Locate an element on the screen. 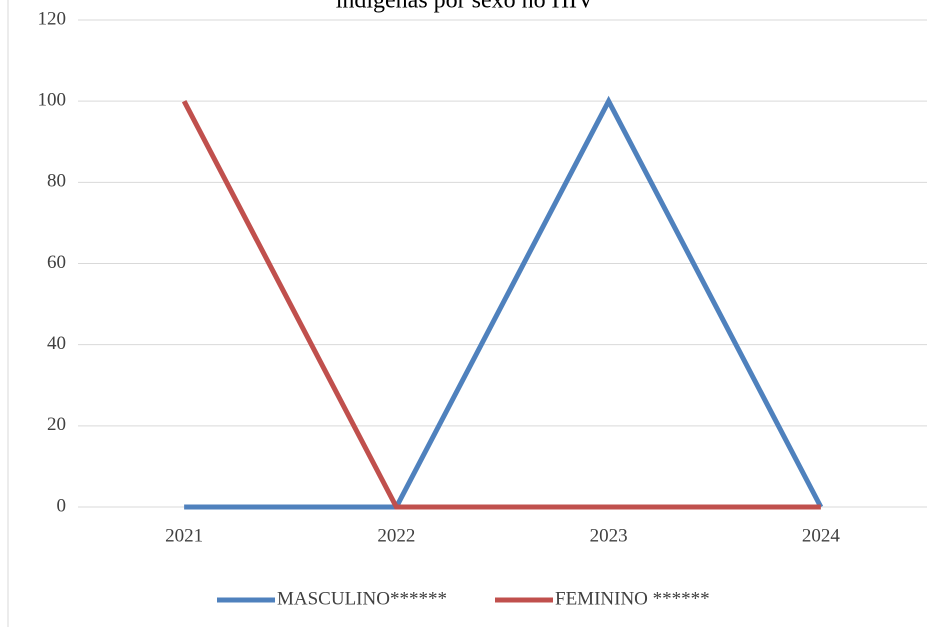  legend-label: MASCULINO****** is located at coordinates (362, 598).